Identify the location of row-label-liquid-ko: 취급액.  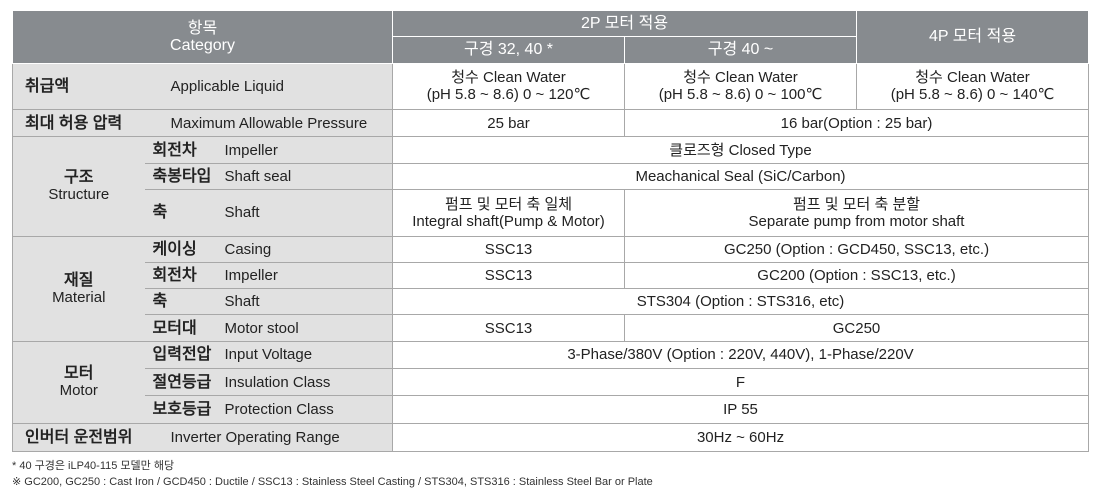
(78, 86).